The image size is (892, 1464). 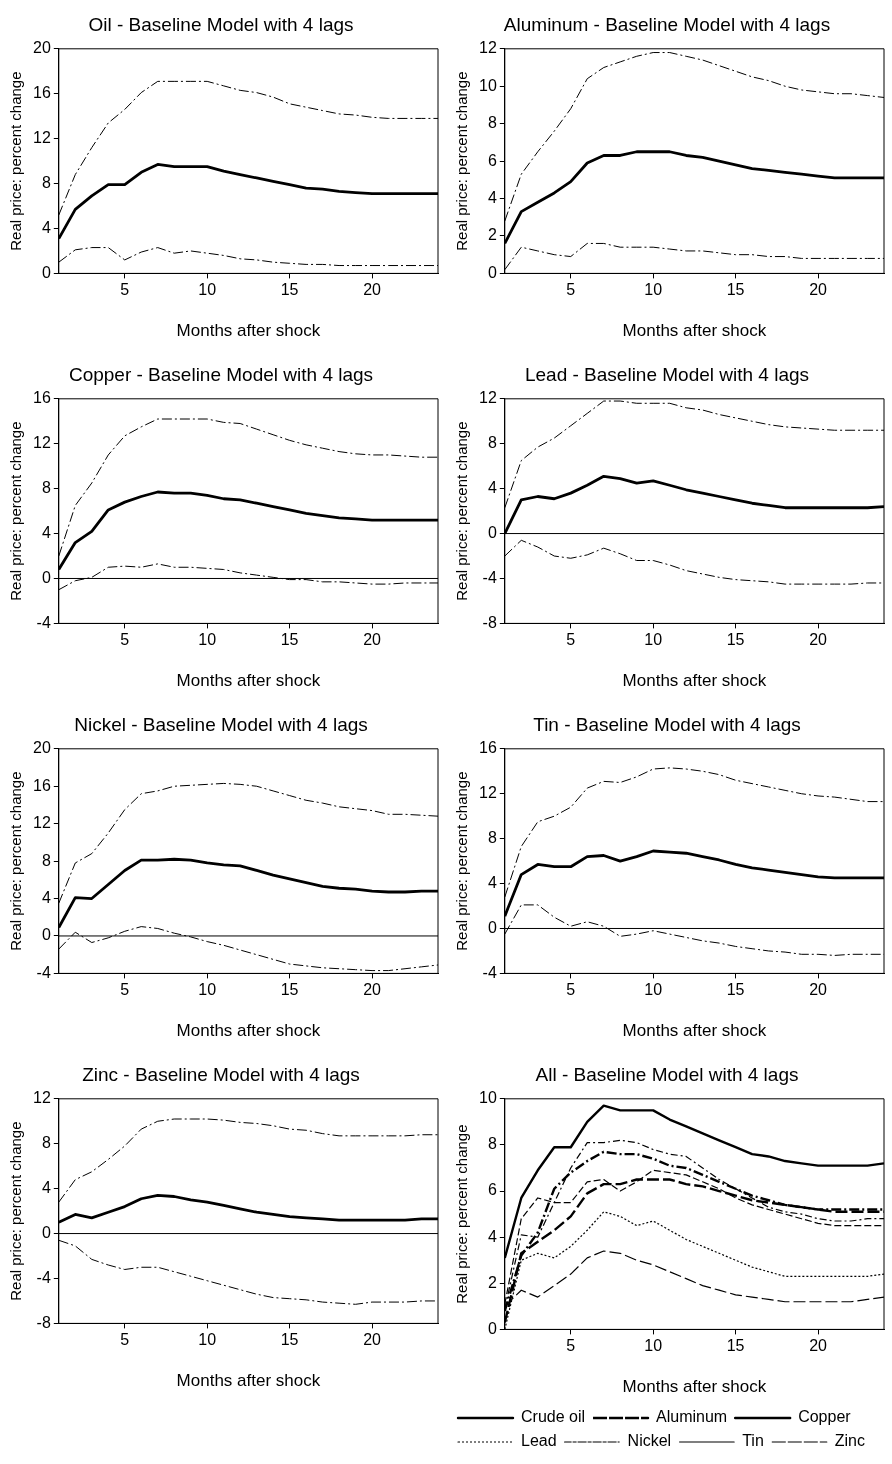 What do you see at coordinates (221, 374) in the screenshot?
I see `chart-title: Copper - Baseline Model with 4 lags` at bounding box center [221, 374].